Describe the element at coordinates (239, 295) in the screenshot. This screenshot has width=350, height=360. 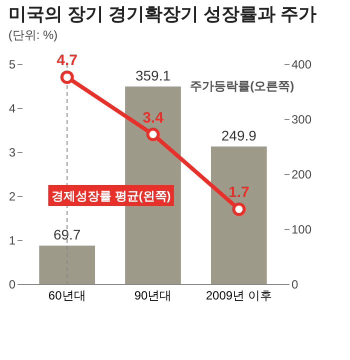
I see `x-tick-label: 2009년 이후` at that location.